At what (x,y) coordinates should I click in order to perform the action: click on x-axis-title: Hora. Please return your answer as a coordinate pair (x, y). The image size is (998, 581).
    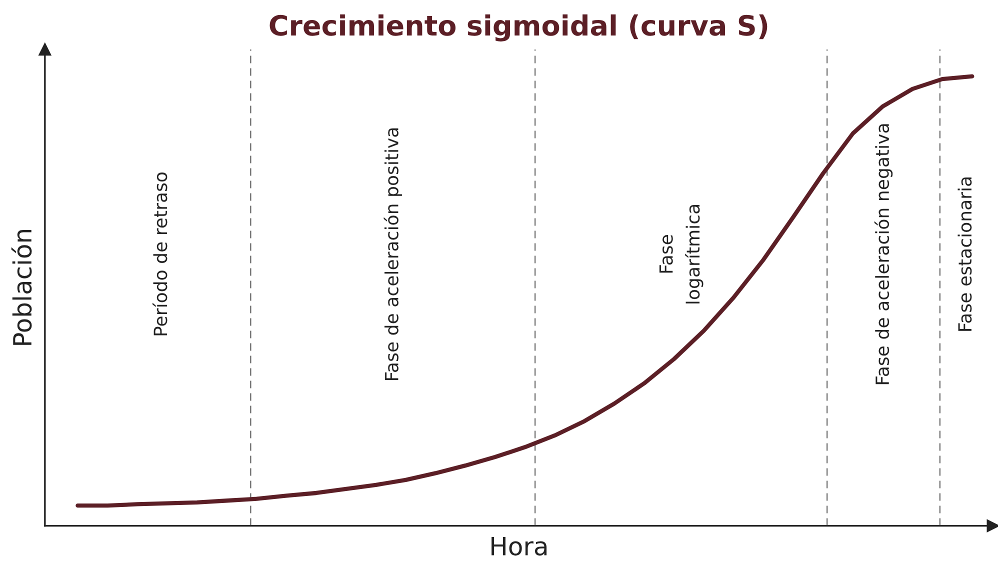
    Looking at the image, I should click on (519, 546).